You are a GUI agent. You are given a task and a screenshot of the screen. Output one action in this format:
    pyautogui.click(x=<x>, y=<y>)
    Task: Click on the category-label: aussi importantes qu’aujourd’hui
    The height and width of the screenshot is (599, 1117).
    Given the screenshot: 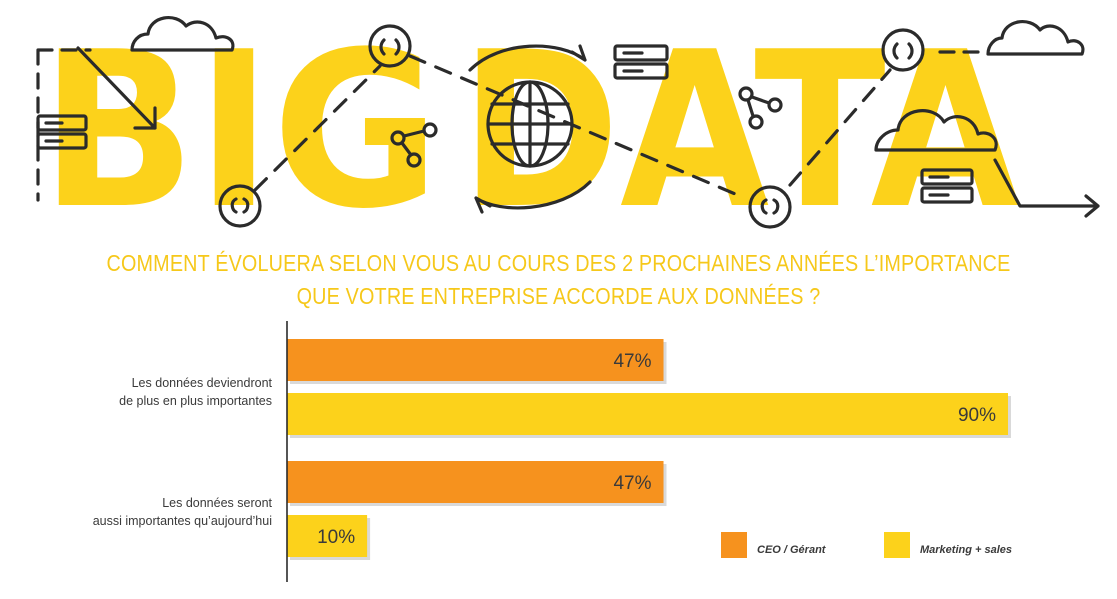 What is the action you would take?
    pyautogui.click(x=182, y=521)
    